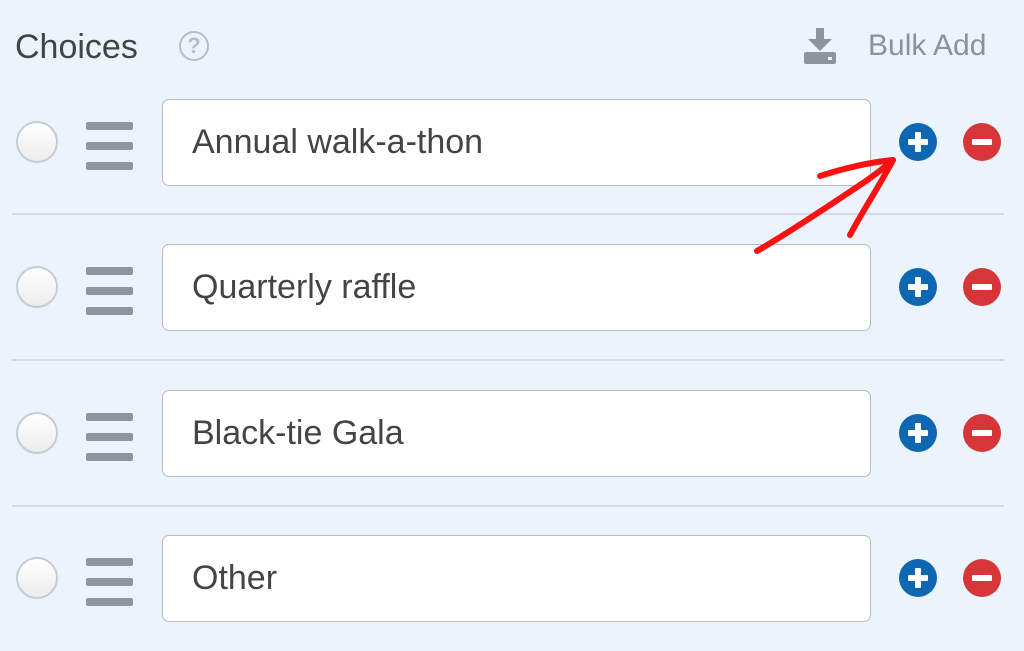  I want to click on choice-input: Annual walk-a-thon, so click(516, 142).